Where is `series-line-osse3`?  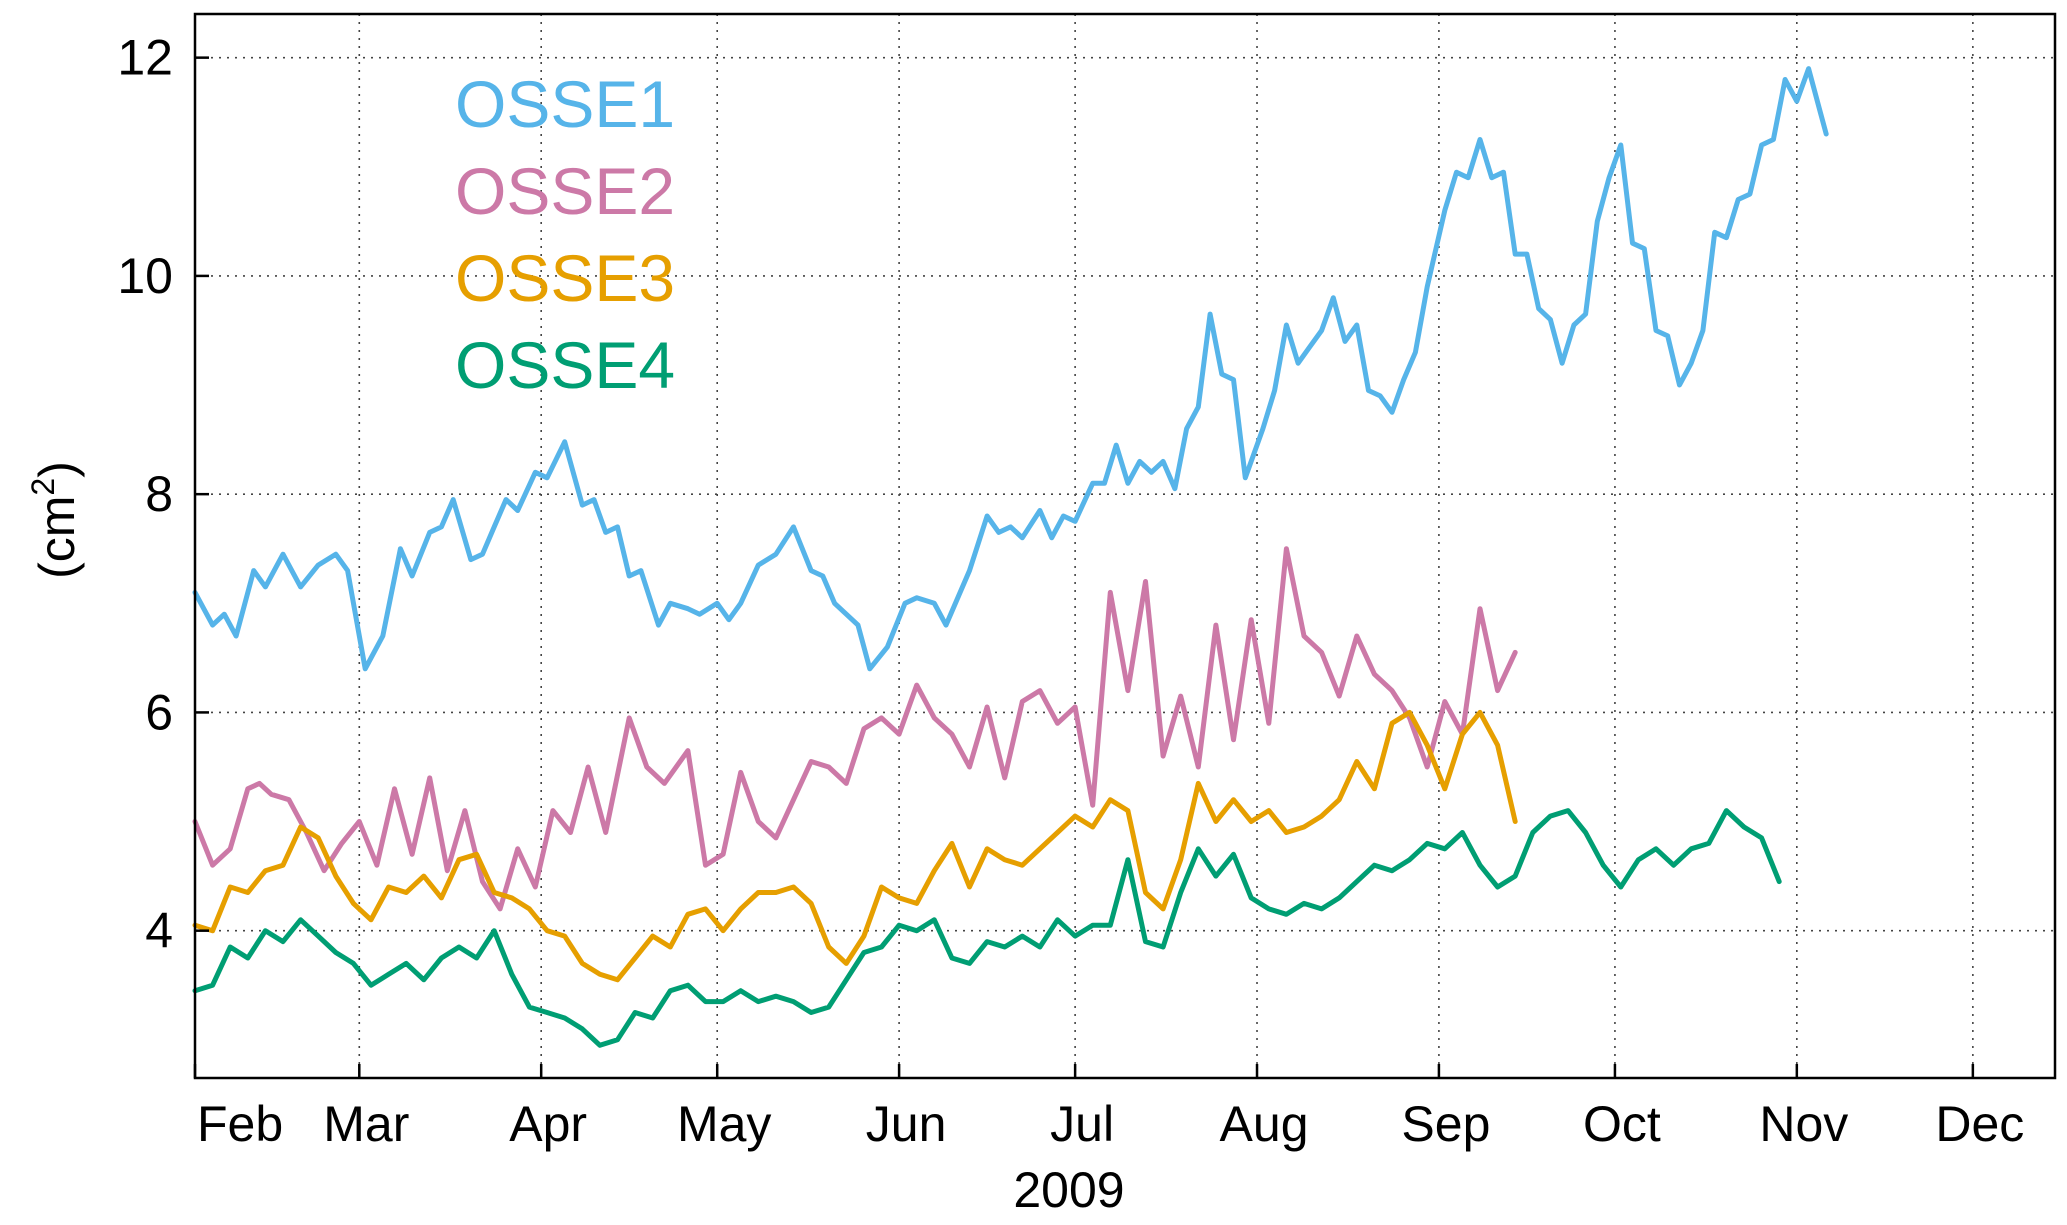 series-line-osse3 is located at coordinates (855, 846).